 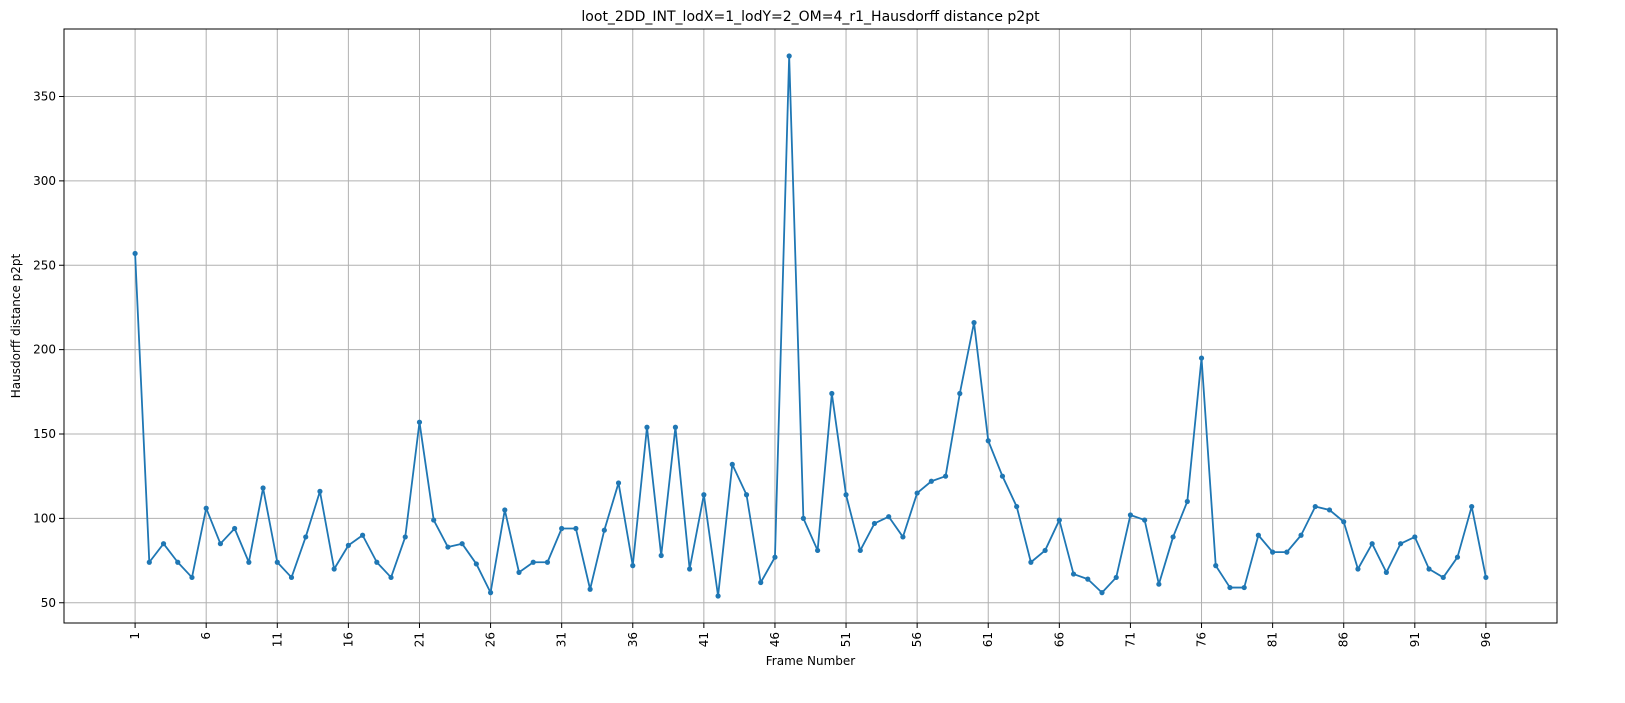 I want to click on x-tick-label: 56, so click(x=917, y=639).